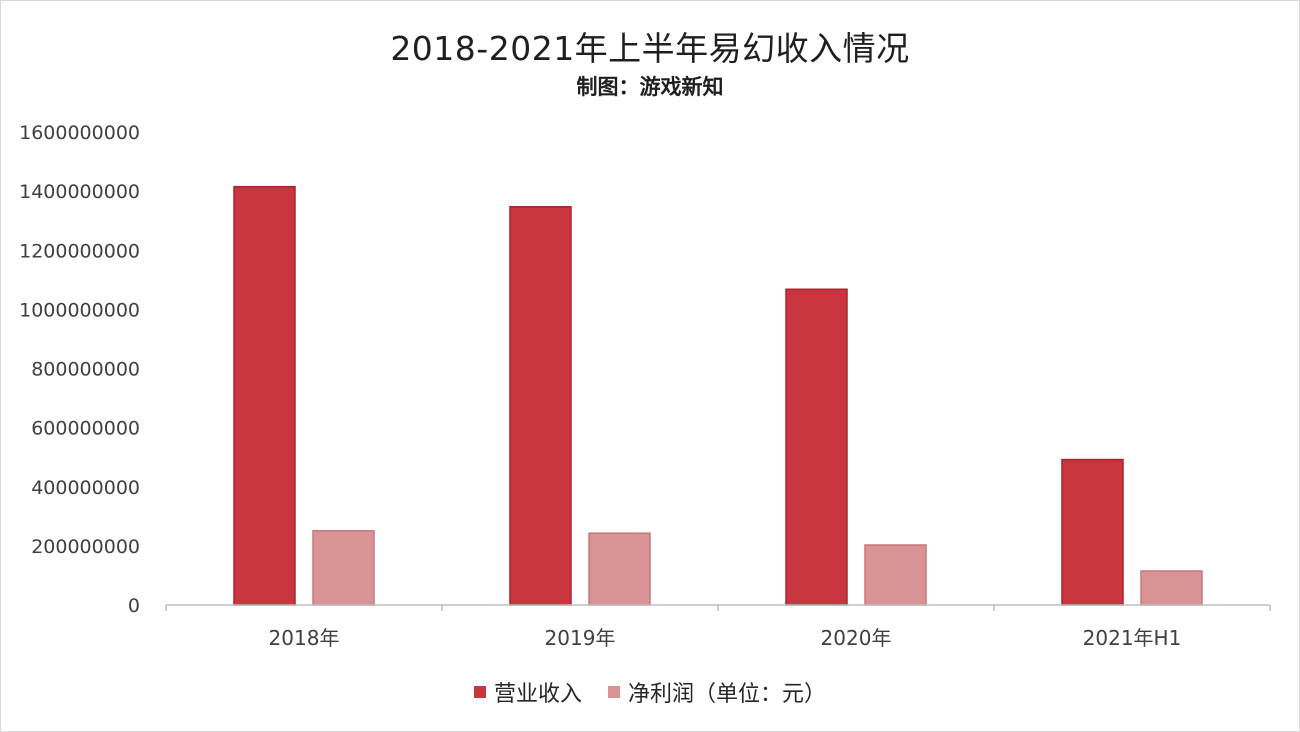 The width and height of the screenshot is (1300, 732). Describe the element at coordinates (85, 488) in the screenshot. I see `y-tick-label: 400000000` at that location.